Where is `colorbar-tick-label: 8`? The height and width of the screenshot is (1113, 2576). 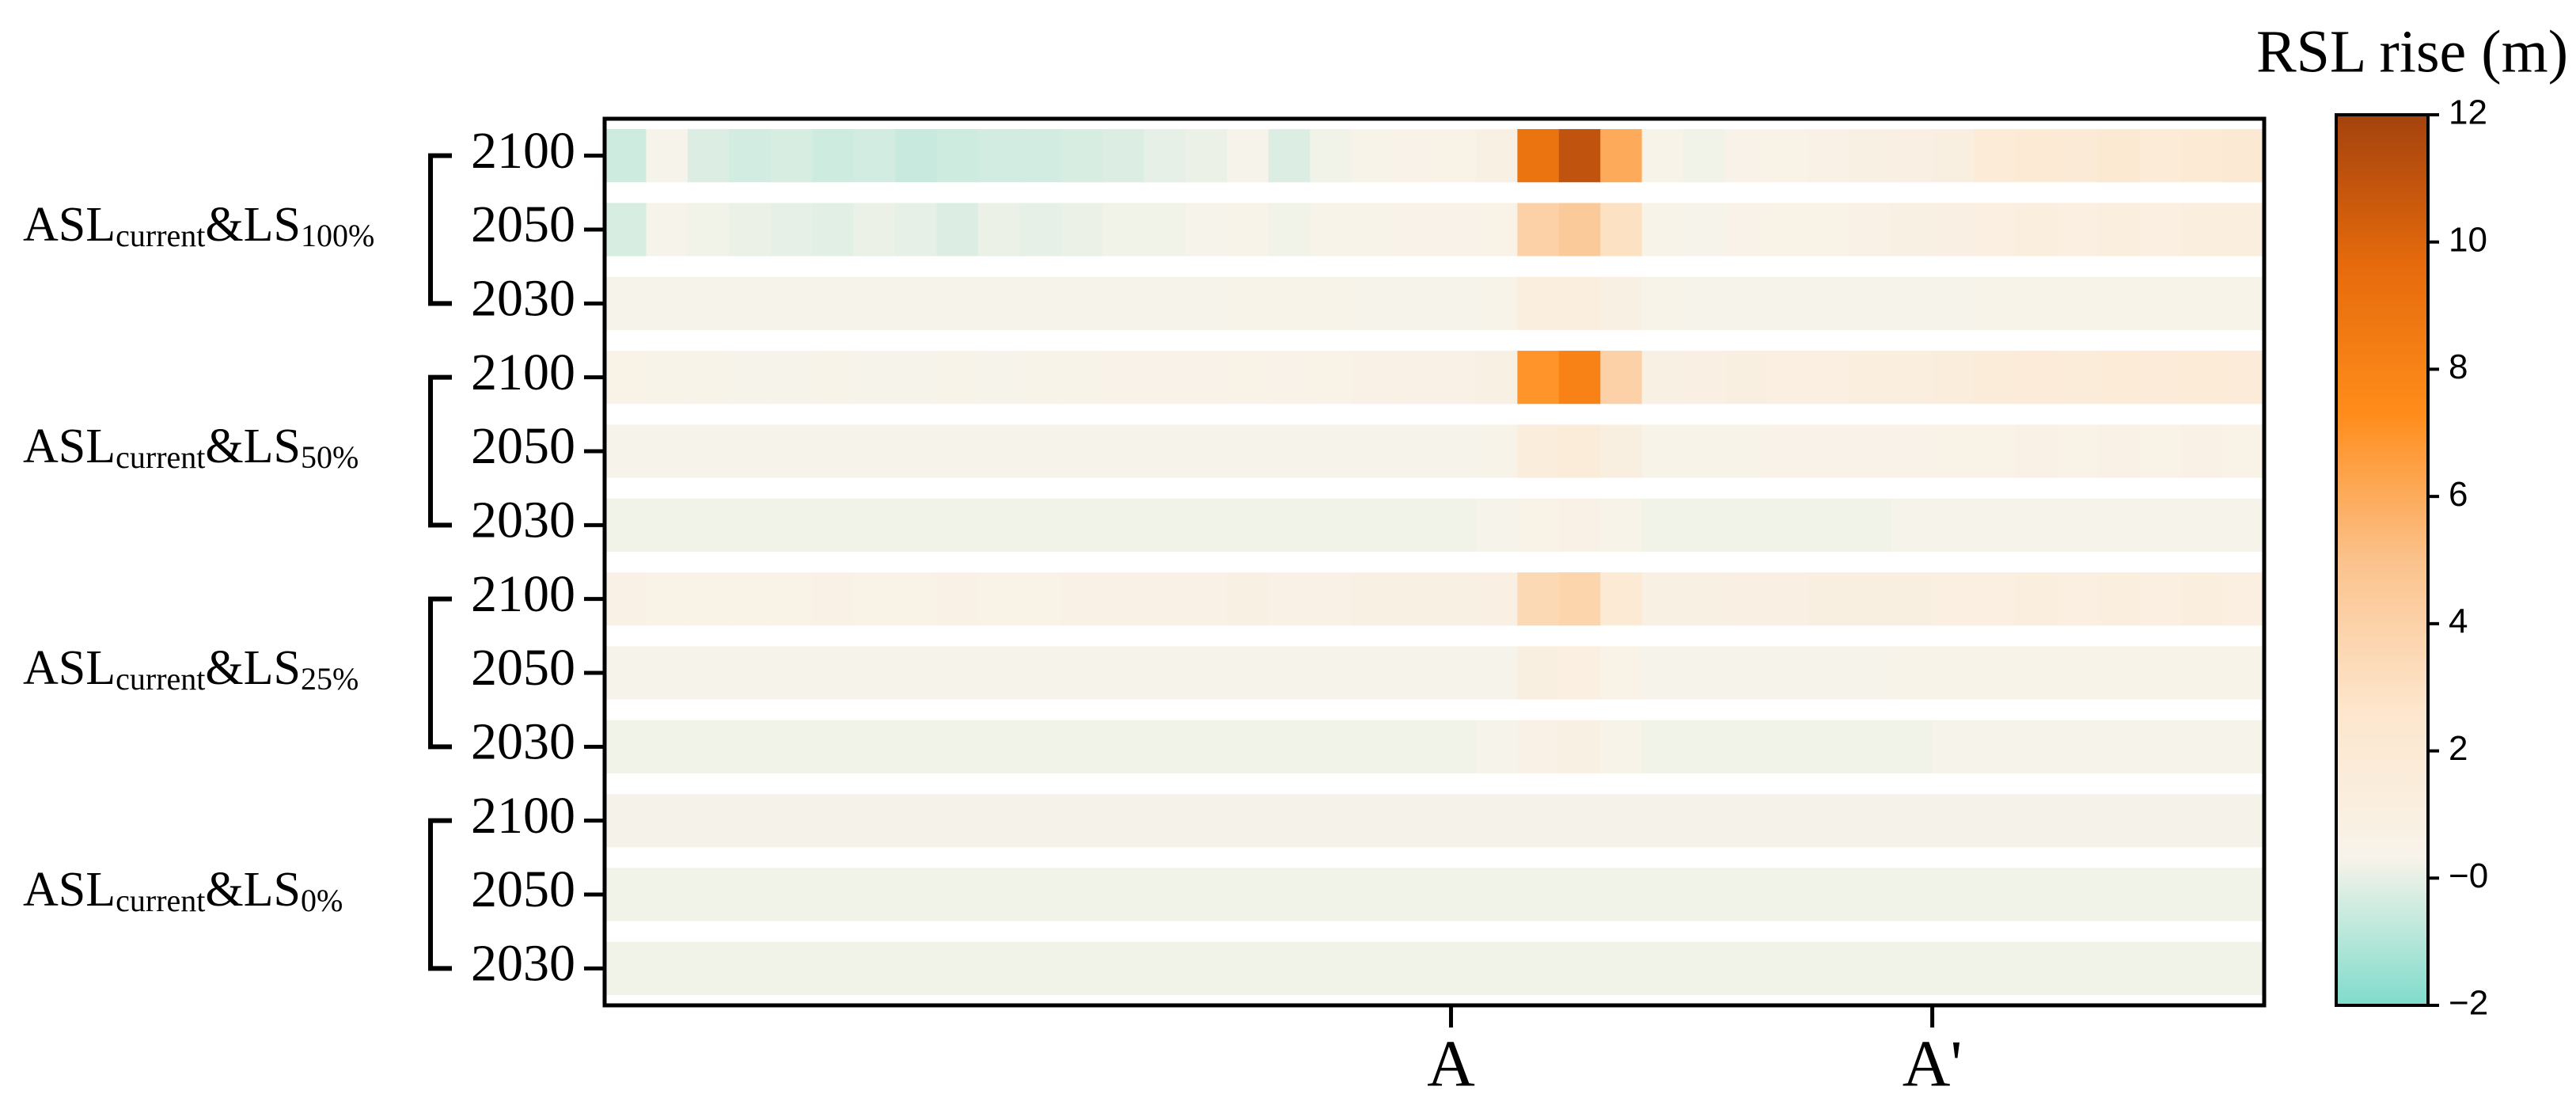
colorbar-tick-label: 8 is located at coordinates (2458, 367).